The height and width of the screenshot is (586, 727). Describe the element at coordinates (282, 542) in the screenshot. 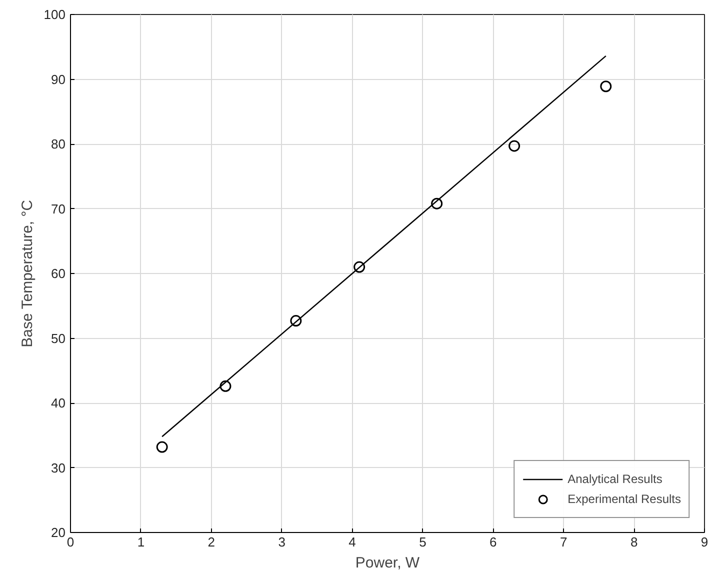

I see `x-tick-label: 3` at that location.